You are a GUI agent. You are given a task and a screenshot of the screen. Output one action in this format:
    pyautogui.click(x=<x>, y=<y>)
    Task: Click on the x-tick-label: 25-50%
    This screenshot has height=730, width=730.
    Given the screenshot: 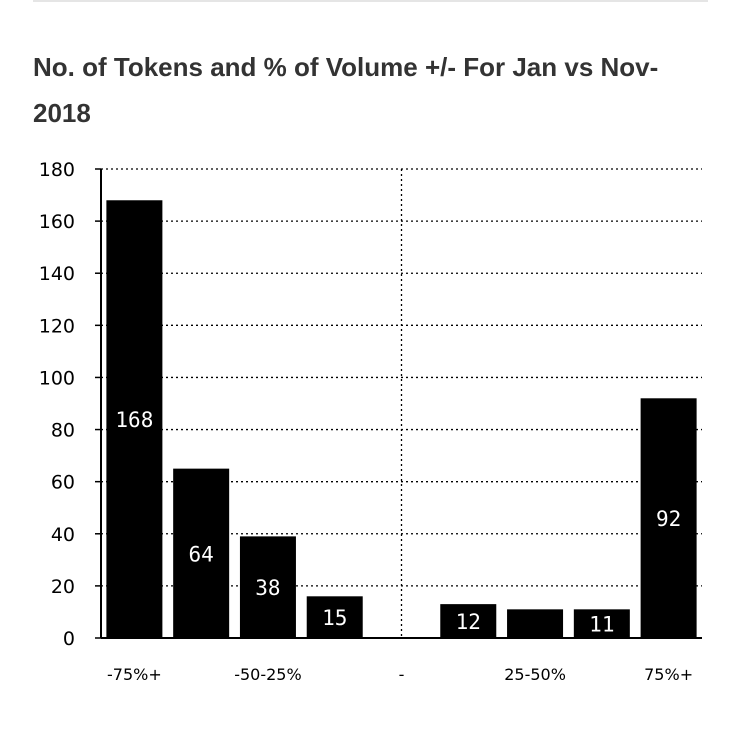 What is the action you would take?
    pyautogui.click(x=535, y=674)
    